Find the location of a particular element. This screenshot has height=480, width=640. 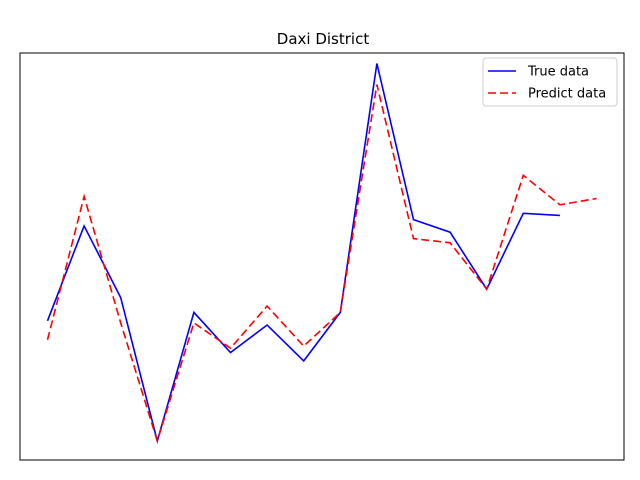

legend-label: True data is located at coordinates (558, 72).